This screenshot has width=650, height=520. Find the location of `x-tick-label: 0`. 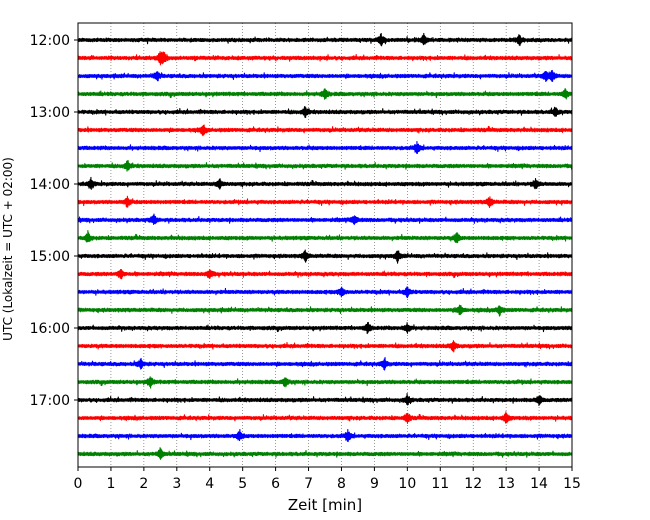

x-tick-label: 0 is located at coordinates (78, 484).